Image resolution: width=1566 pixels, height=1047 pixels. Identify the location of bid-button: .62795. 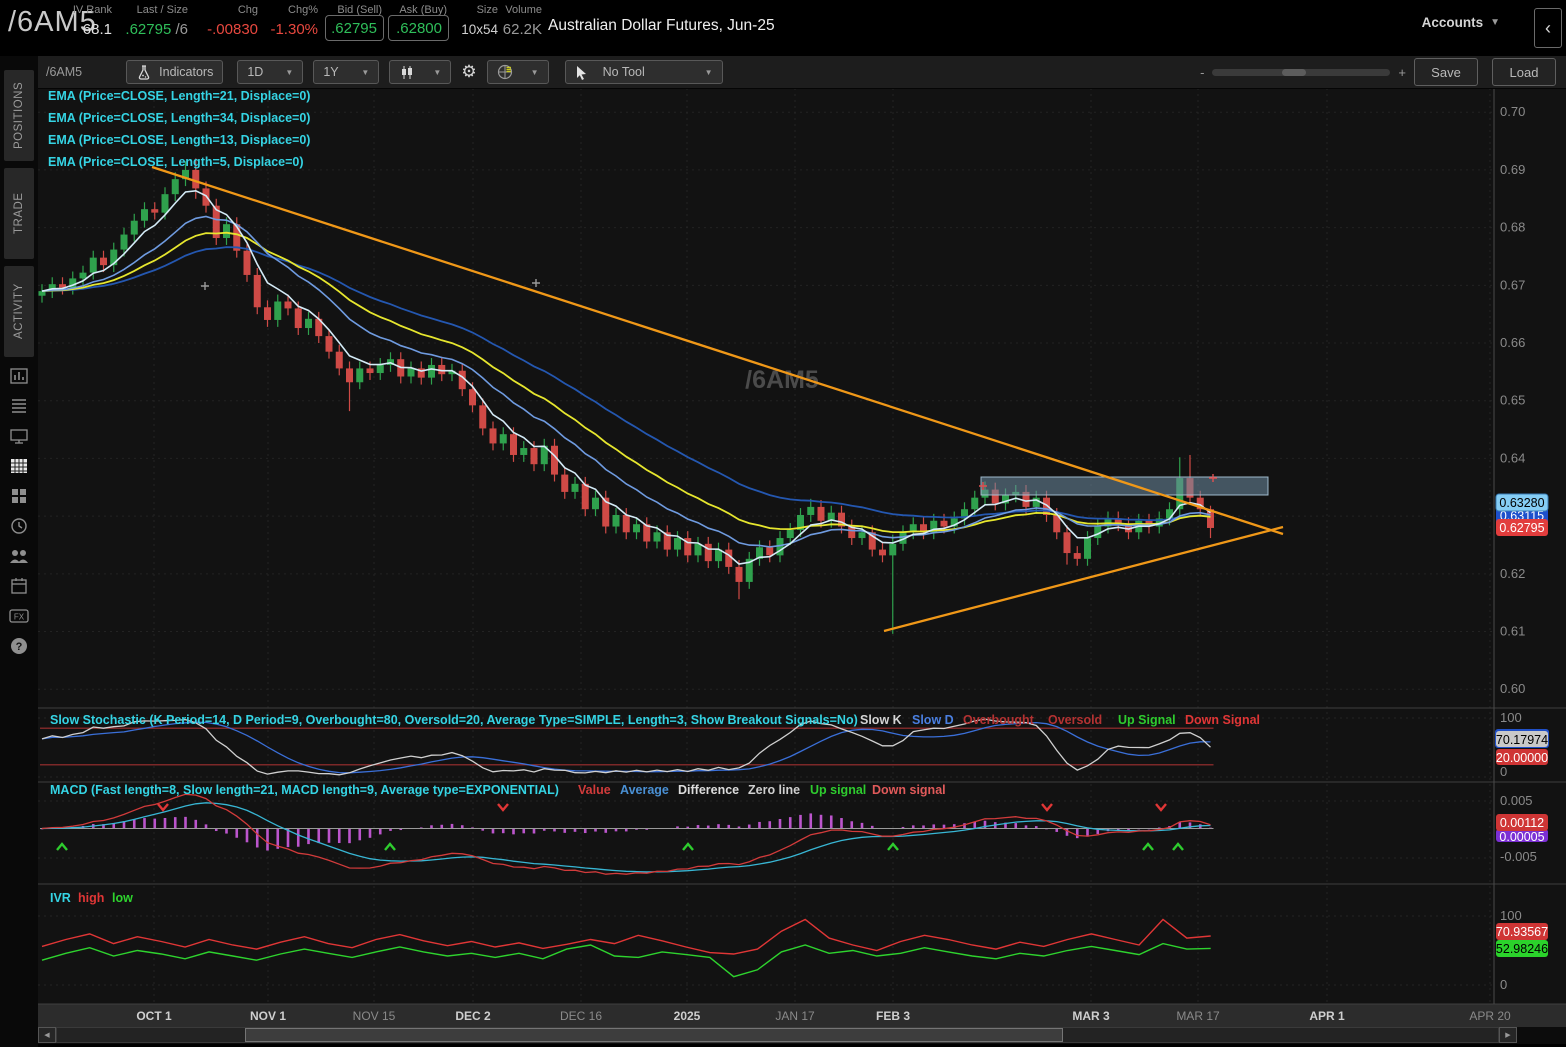
(354, 28).